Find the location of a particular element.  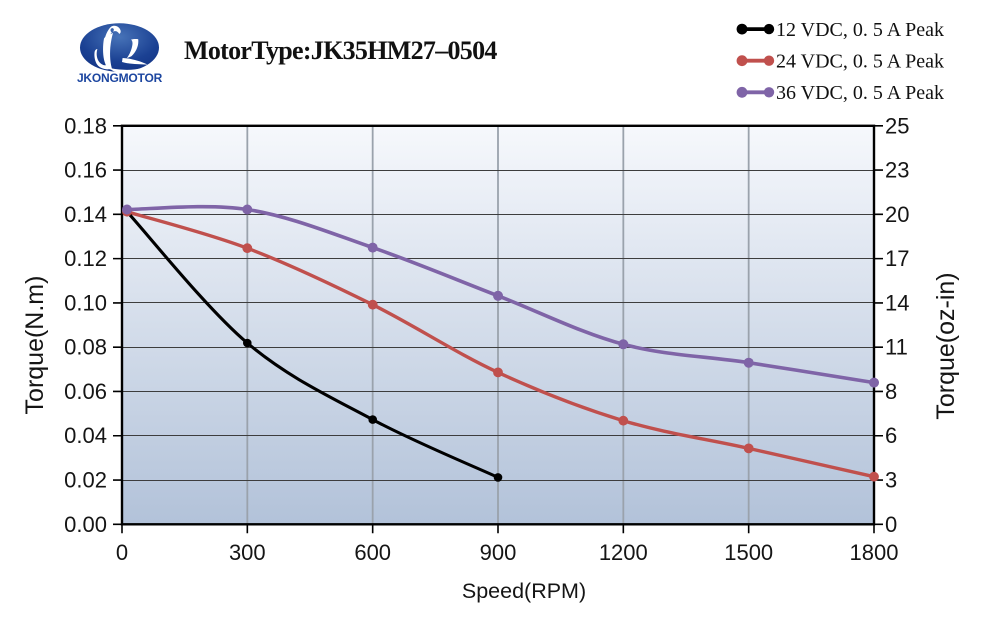

svg-text: 0.08 is located at coordinates (85, 347).